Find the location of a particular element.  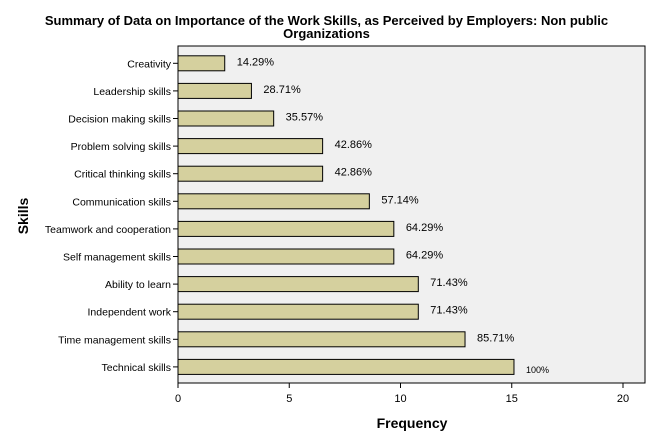

y-axis-title: Skills is located at coordinates (23, 216).